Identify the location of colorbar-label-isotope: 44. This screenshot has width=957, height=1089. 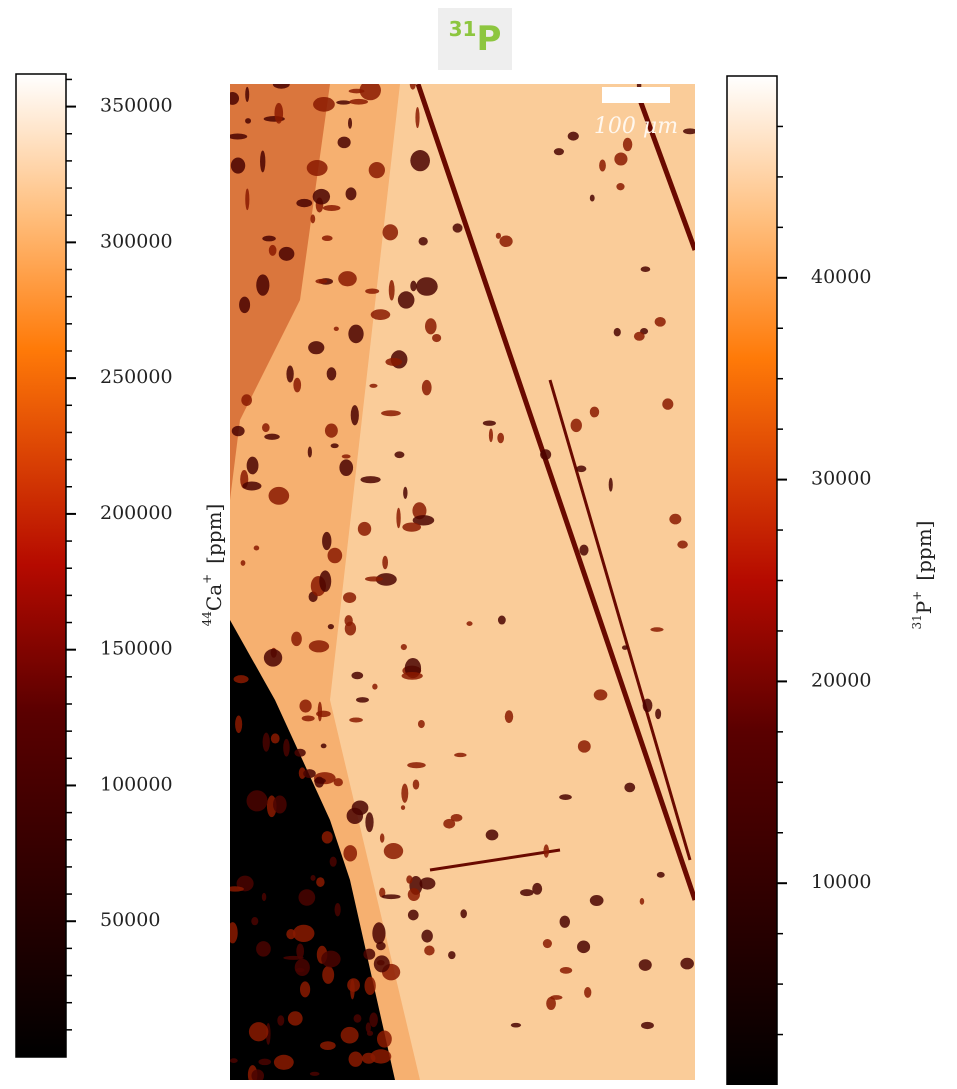
(207, 619).